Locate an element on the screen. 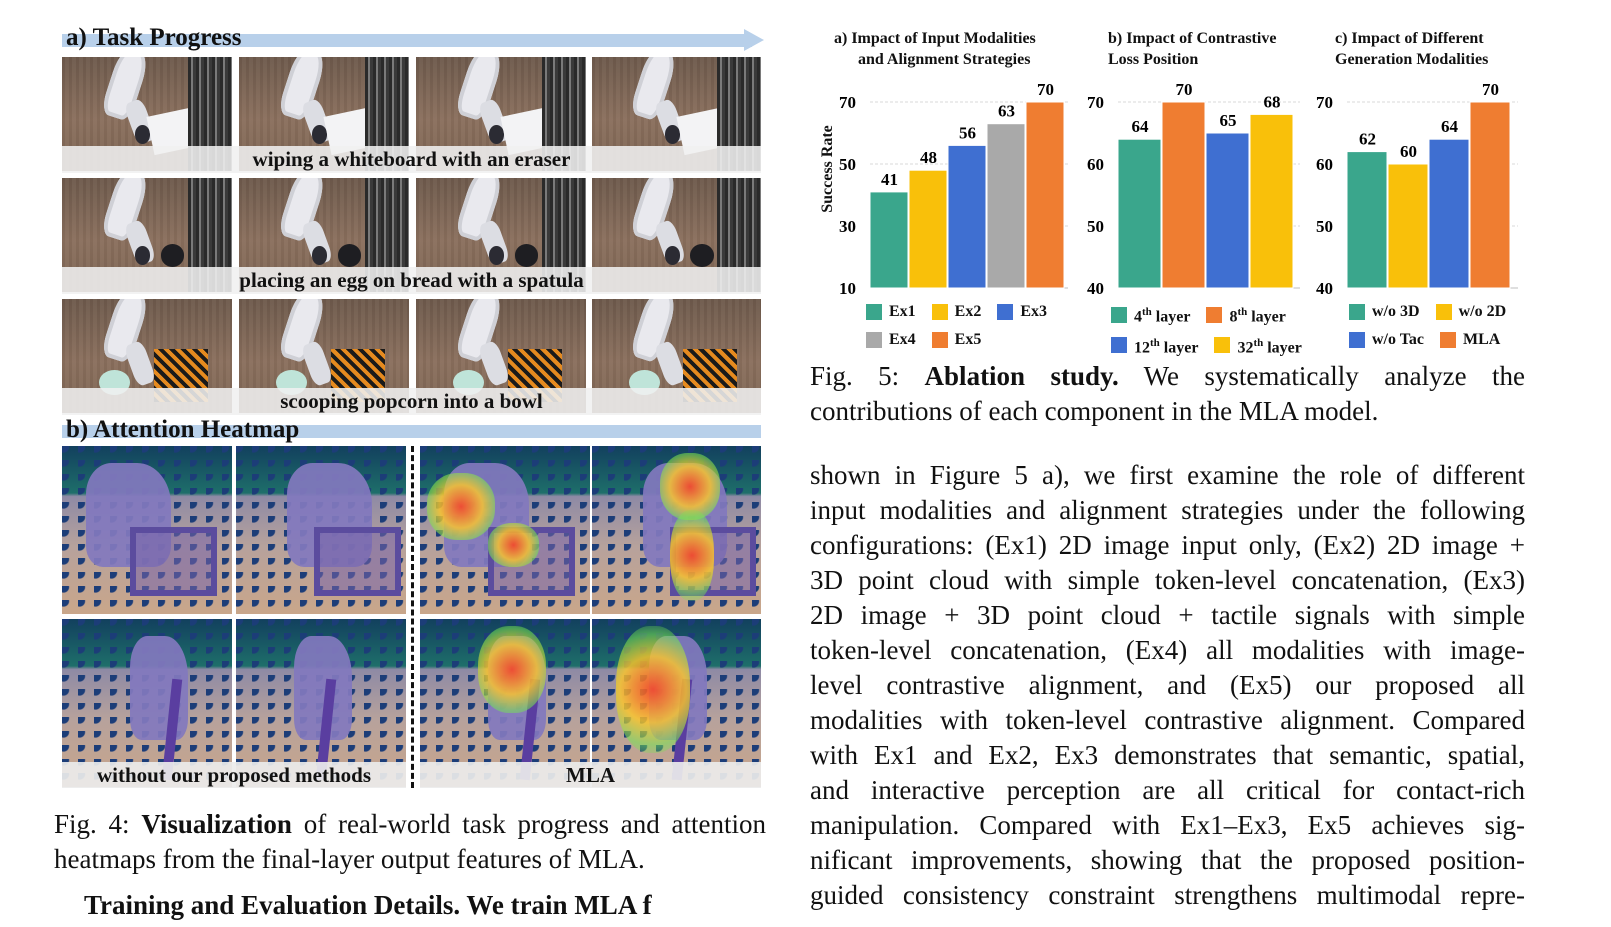 Image resolution: width=1611 pixels, height=927 pixels. legend-label: MLA is located at coordinates (1482, 339).